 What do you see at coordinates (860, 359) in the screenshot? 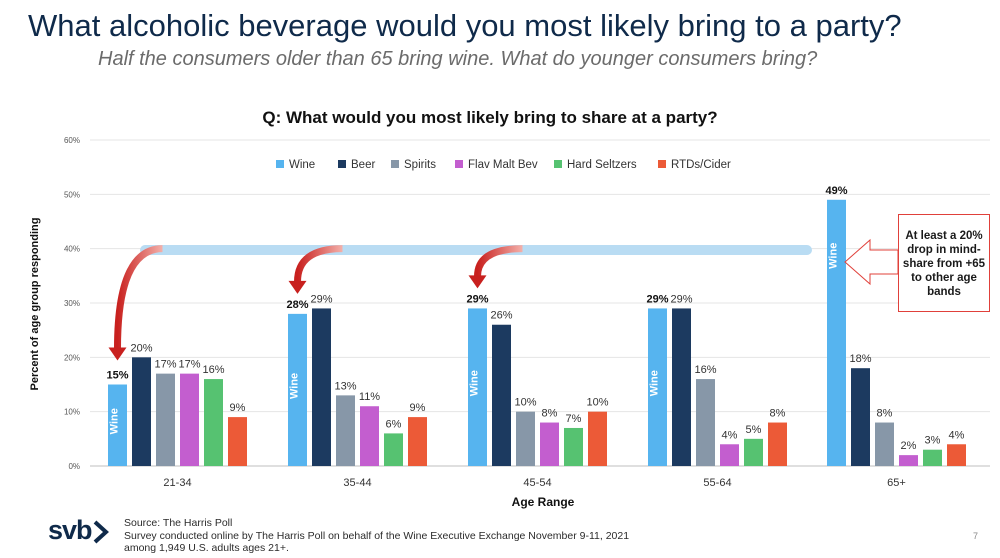
I see `data-label: 18%` at bounding box center [860, 359].